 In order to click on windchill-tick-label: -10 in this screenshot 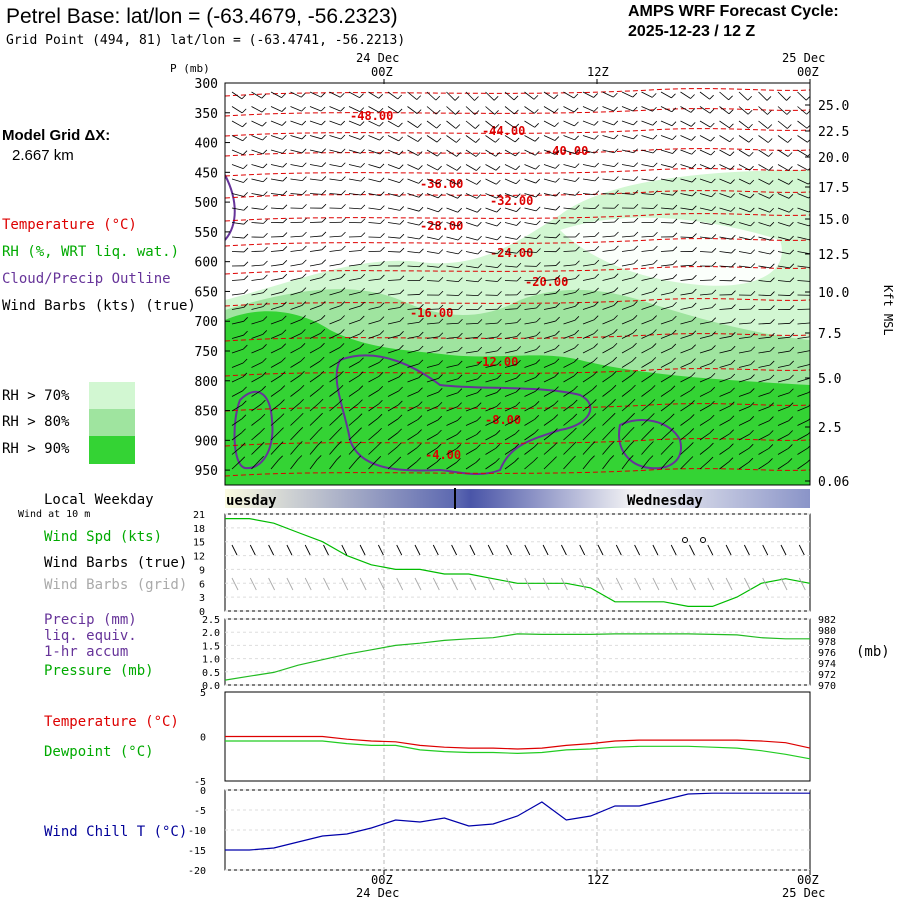, I will do `click(197, 831)`.